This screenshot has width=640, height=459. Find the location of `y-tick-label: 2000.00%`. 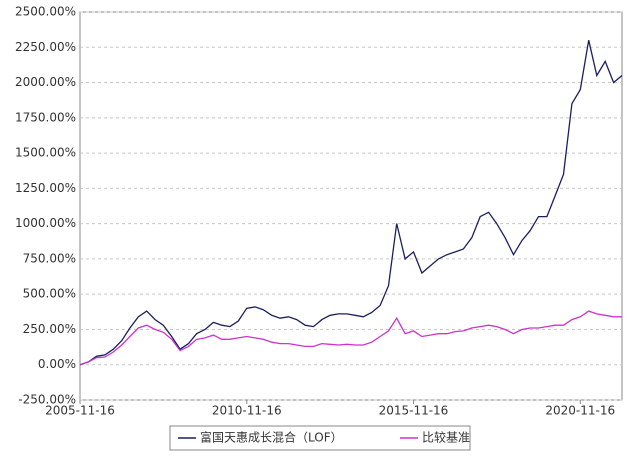

y-tick-label: 2000.00% is located at coordinates (45, 82).